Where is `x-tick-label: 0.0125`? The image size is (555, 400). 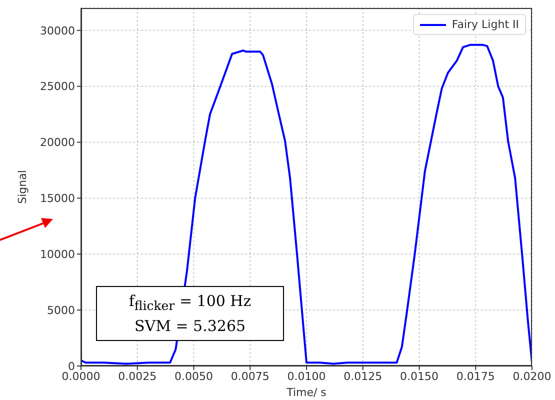 x-tick-label: 0.0125 is located at coordinates (363, 376).